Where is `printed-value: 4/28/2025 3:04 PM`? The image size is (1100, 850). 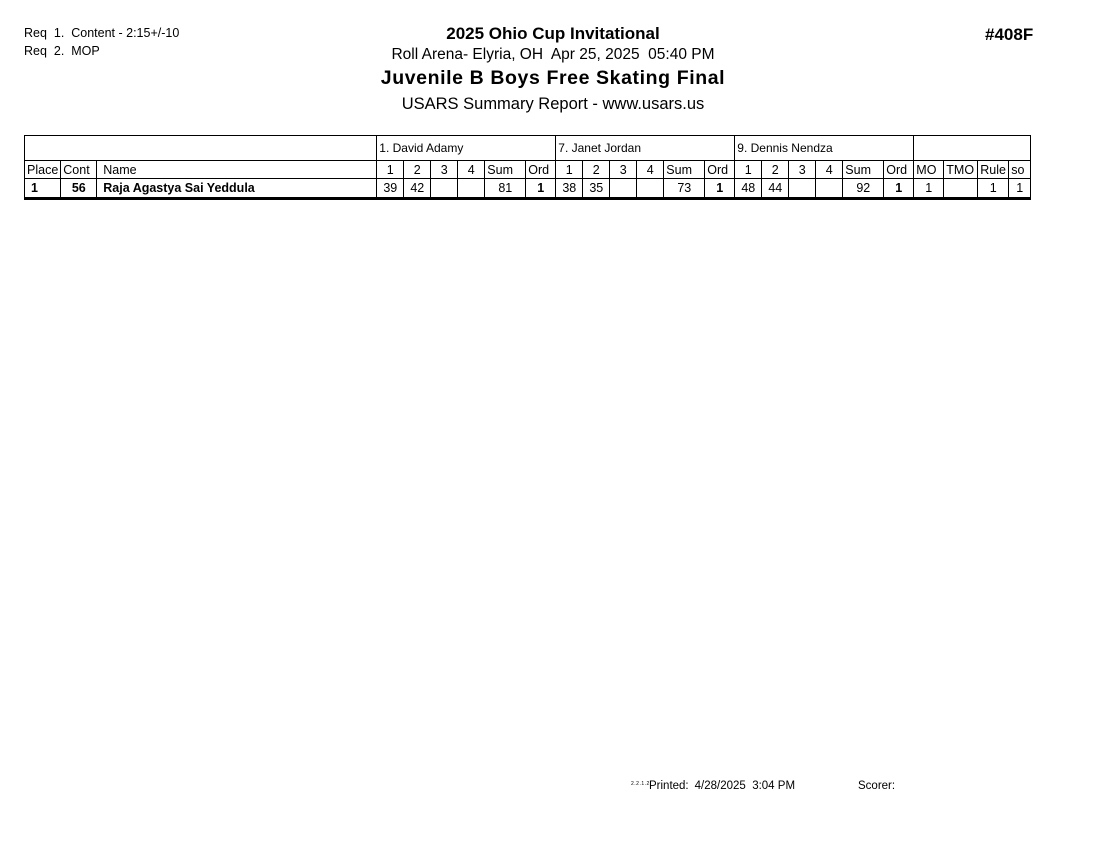
printed-value: 4/28/2025 3:04 PM is located at coordinates (745, 786).